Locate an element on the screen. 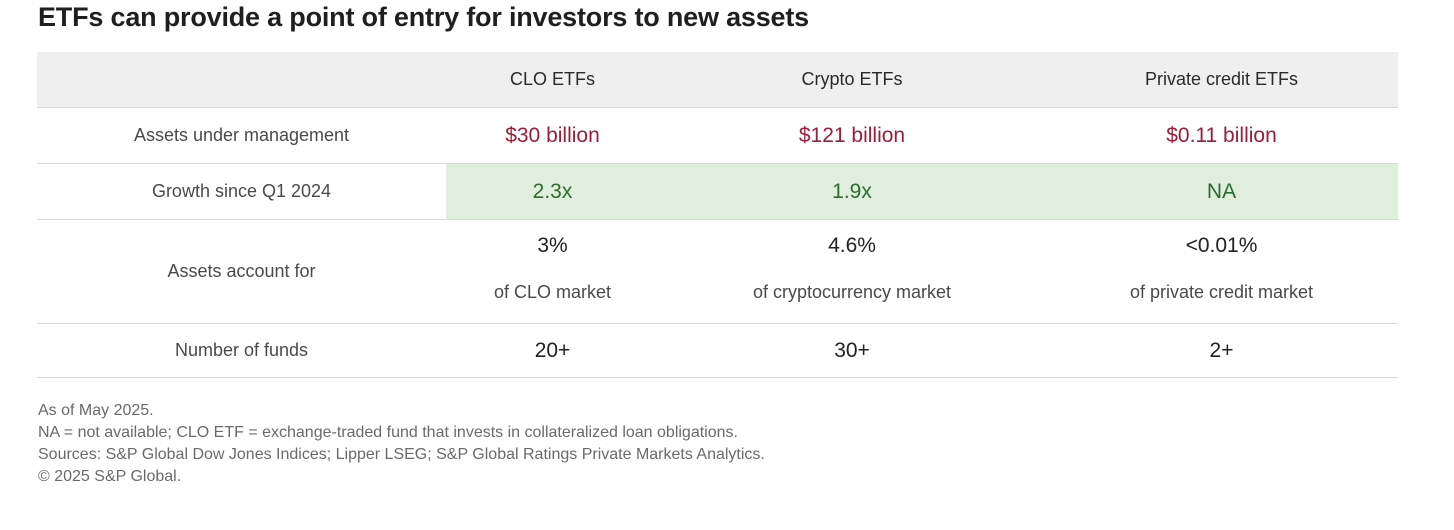  row-label: Assets under management is located at coordinates (241, 135).